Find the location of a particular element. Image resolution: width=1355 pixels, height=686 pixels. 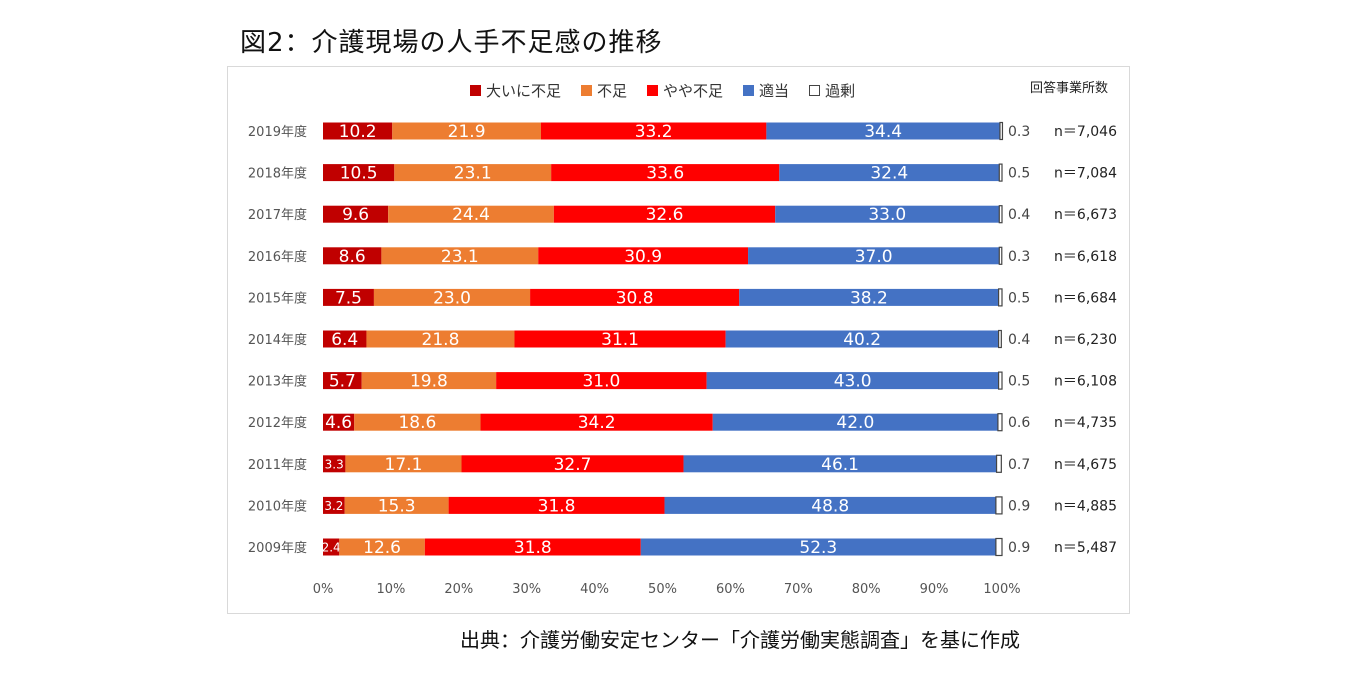

data-label: 10.2 is located at coordinates (358, 132).